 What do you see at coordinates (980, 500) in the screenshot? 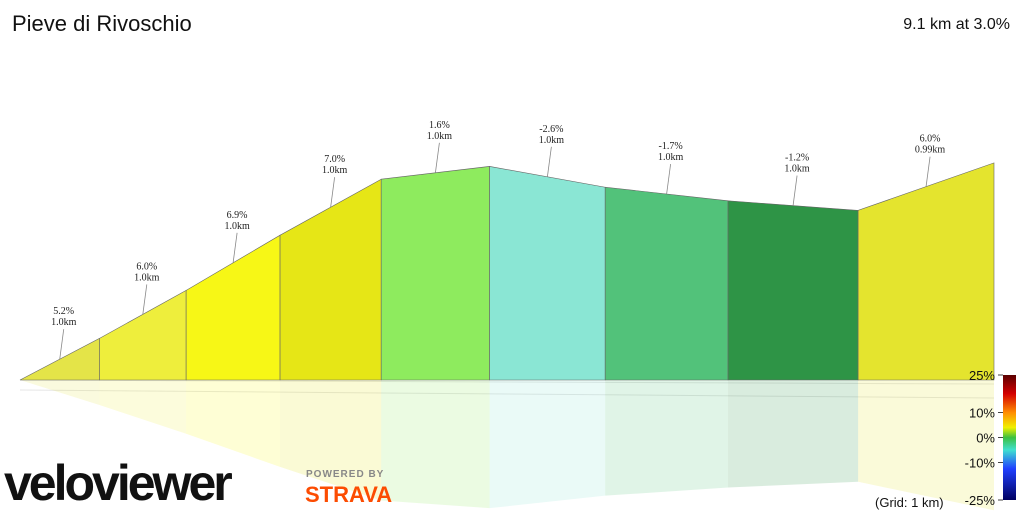
I see `colorbar-label: -25%` at bounding box center [980, 500].